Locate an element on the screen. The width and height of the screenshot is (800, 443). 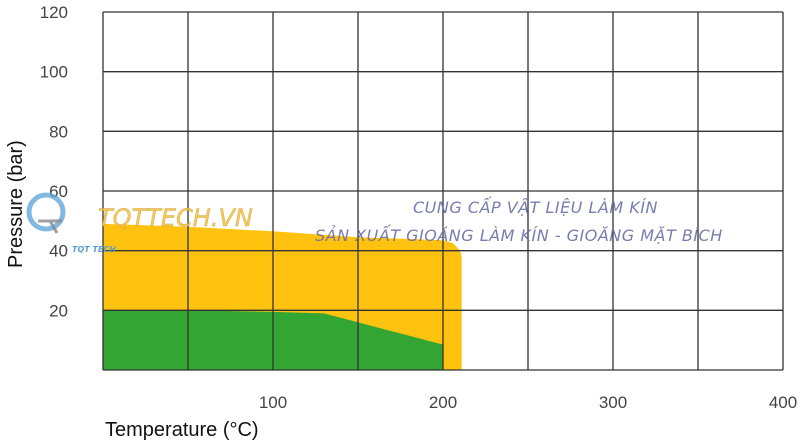
y-tick-label: 20 is located at coordinates (58, 310).